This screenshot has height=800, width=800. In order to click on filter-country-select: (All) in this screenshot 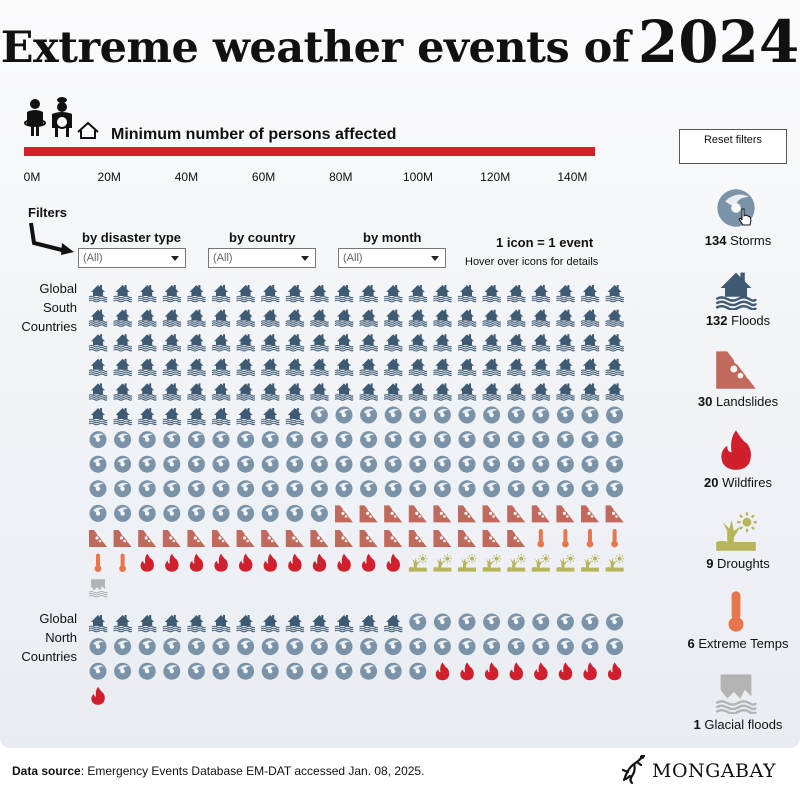, I will do `click(262, 258)`.